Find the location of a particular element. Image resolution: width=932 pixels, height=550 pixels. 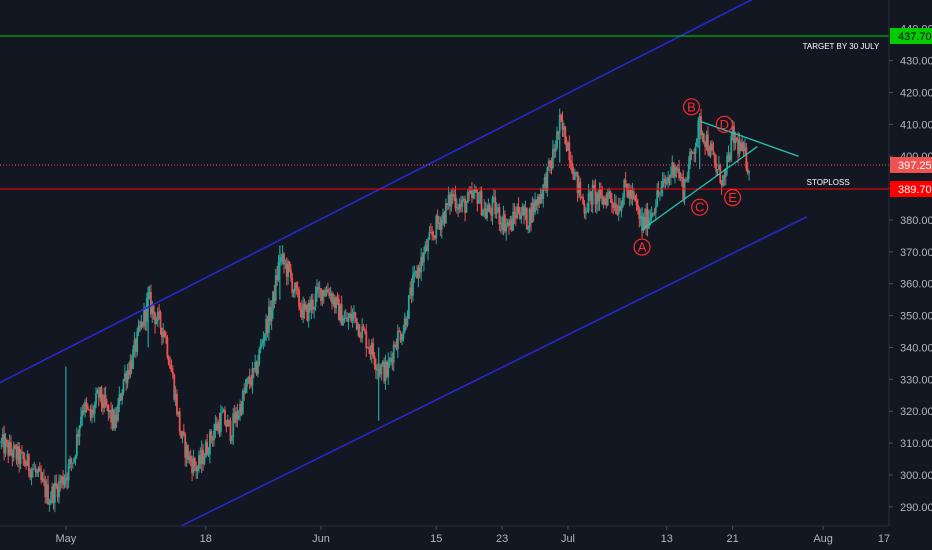

time-tick-label: 18 is located at coordinates (206, 539).